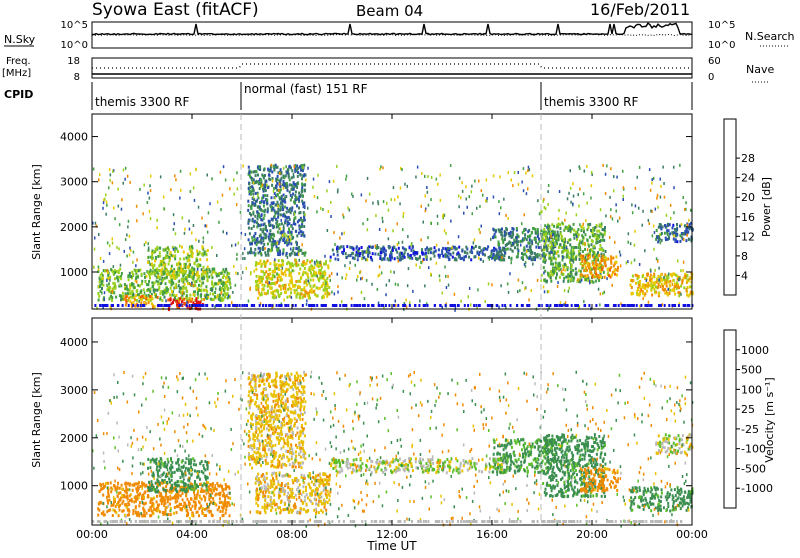  Describe the element at coordinates (721, 25) in the screenshot. I see `nsearch-tick-top: 10^5` at that location.